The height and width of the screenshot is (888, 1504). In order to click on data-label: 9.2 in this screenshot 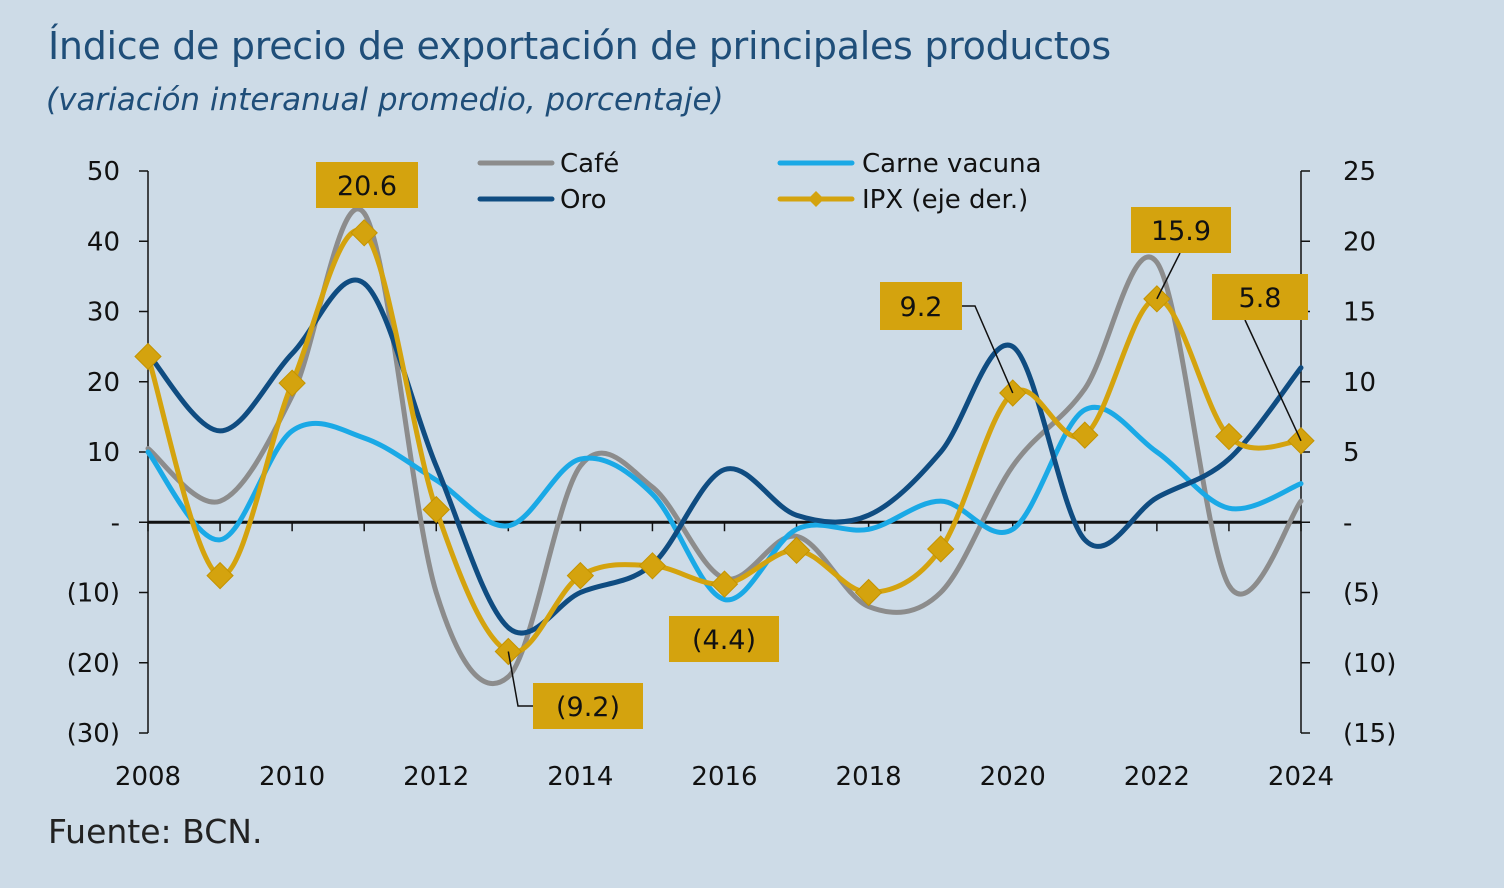, I will do `click(921, 307)`.